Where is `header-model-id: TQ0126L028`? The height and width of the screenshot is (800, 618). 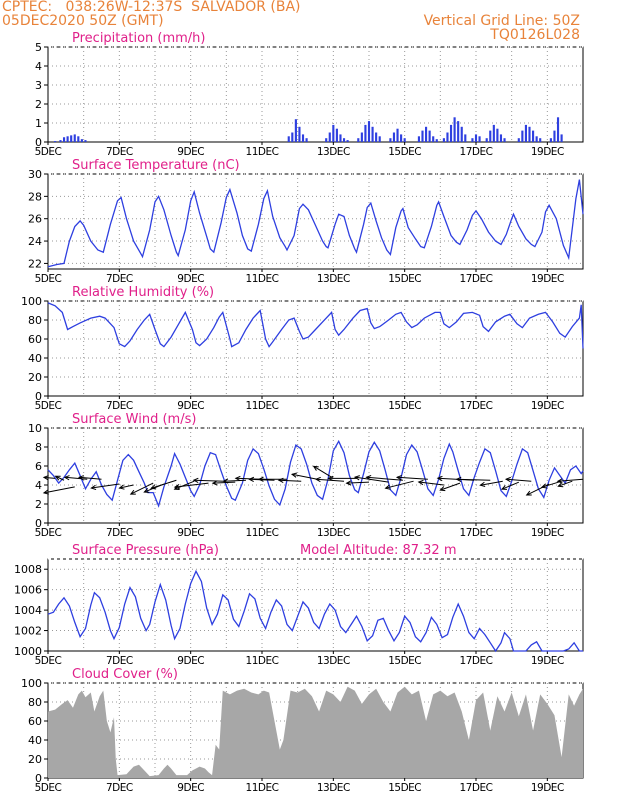 header-model-id: TQ0126L028 is located at coordinates (535, 35).